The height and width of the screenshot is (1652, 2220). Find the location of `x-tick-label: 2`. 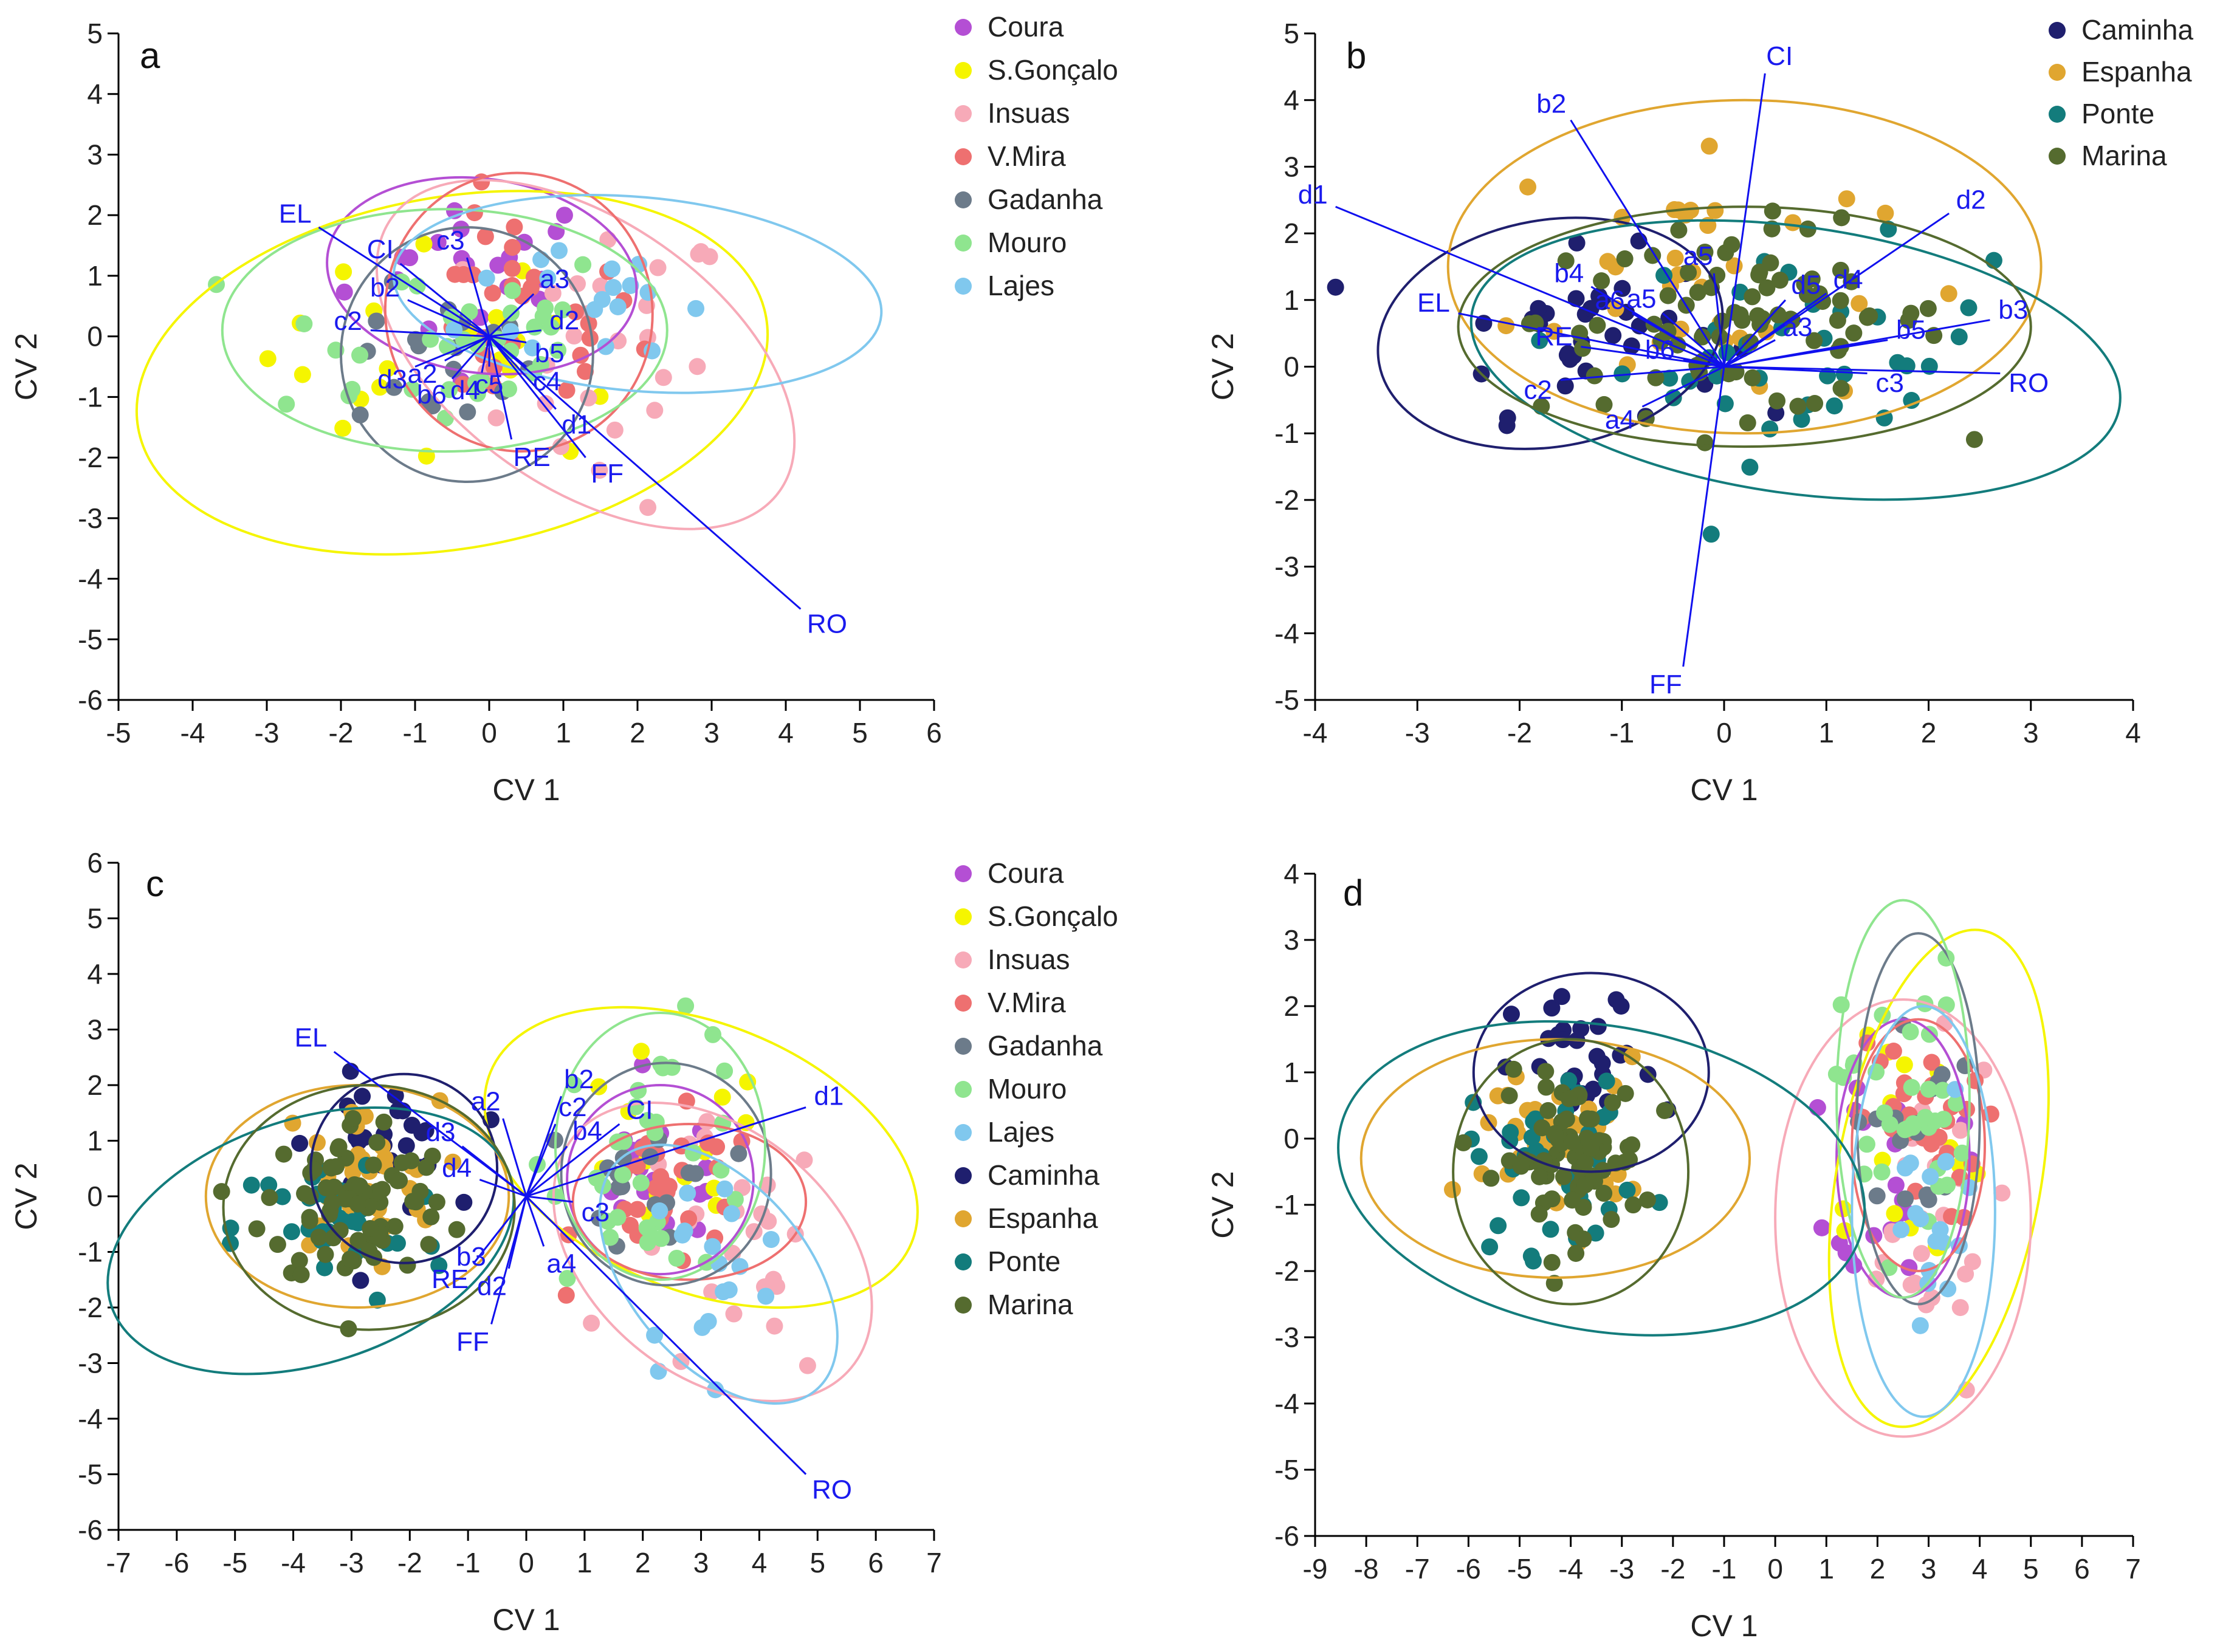

x-tick-label: 2 is located at coordinates (1878, 1569).